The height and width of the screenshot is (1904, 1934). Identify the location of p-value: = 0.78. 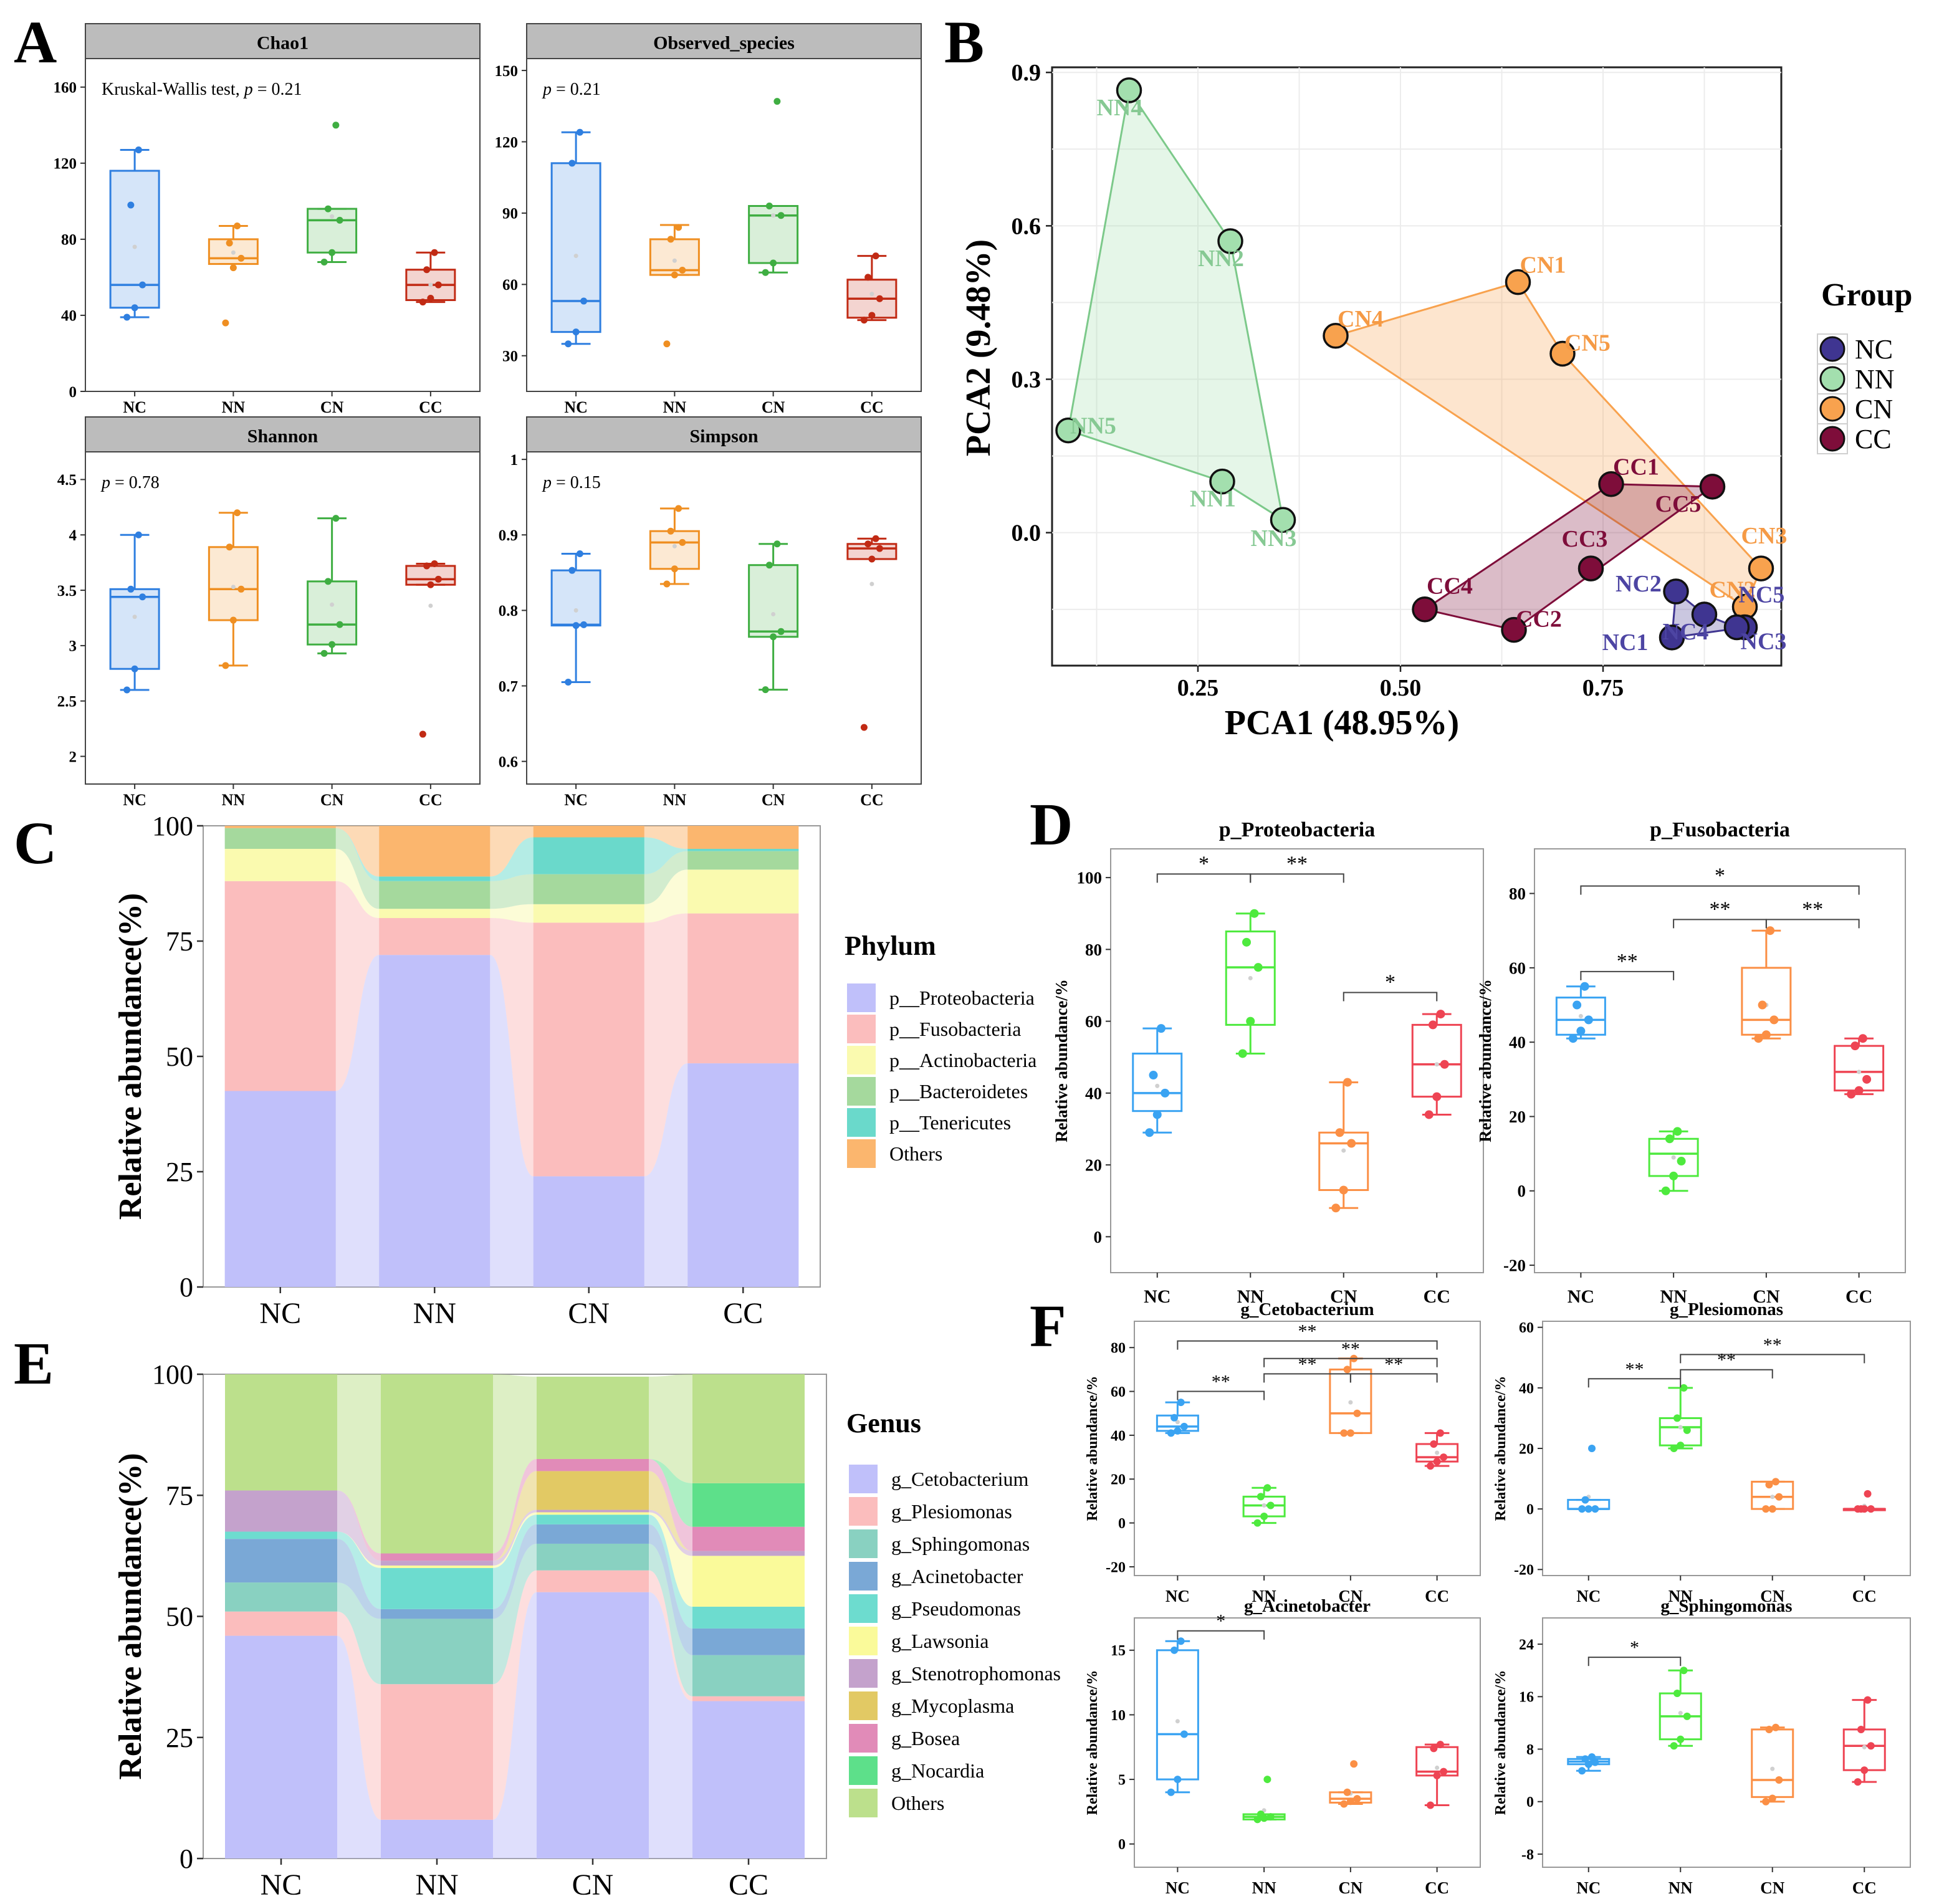
(135, 483).